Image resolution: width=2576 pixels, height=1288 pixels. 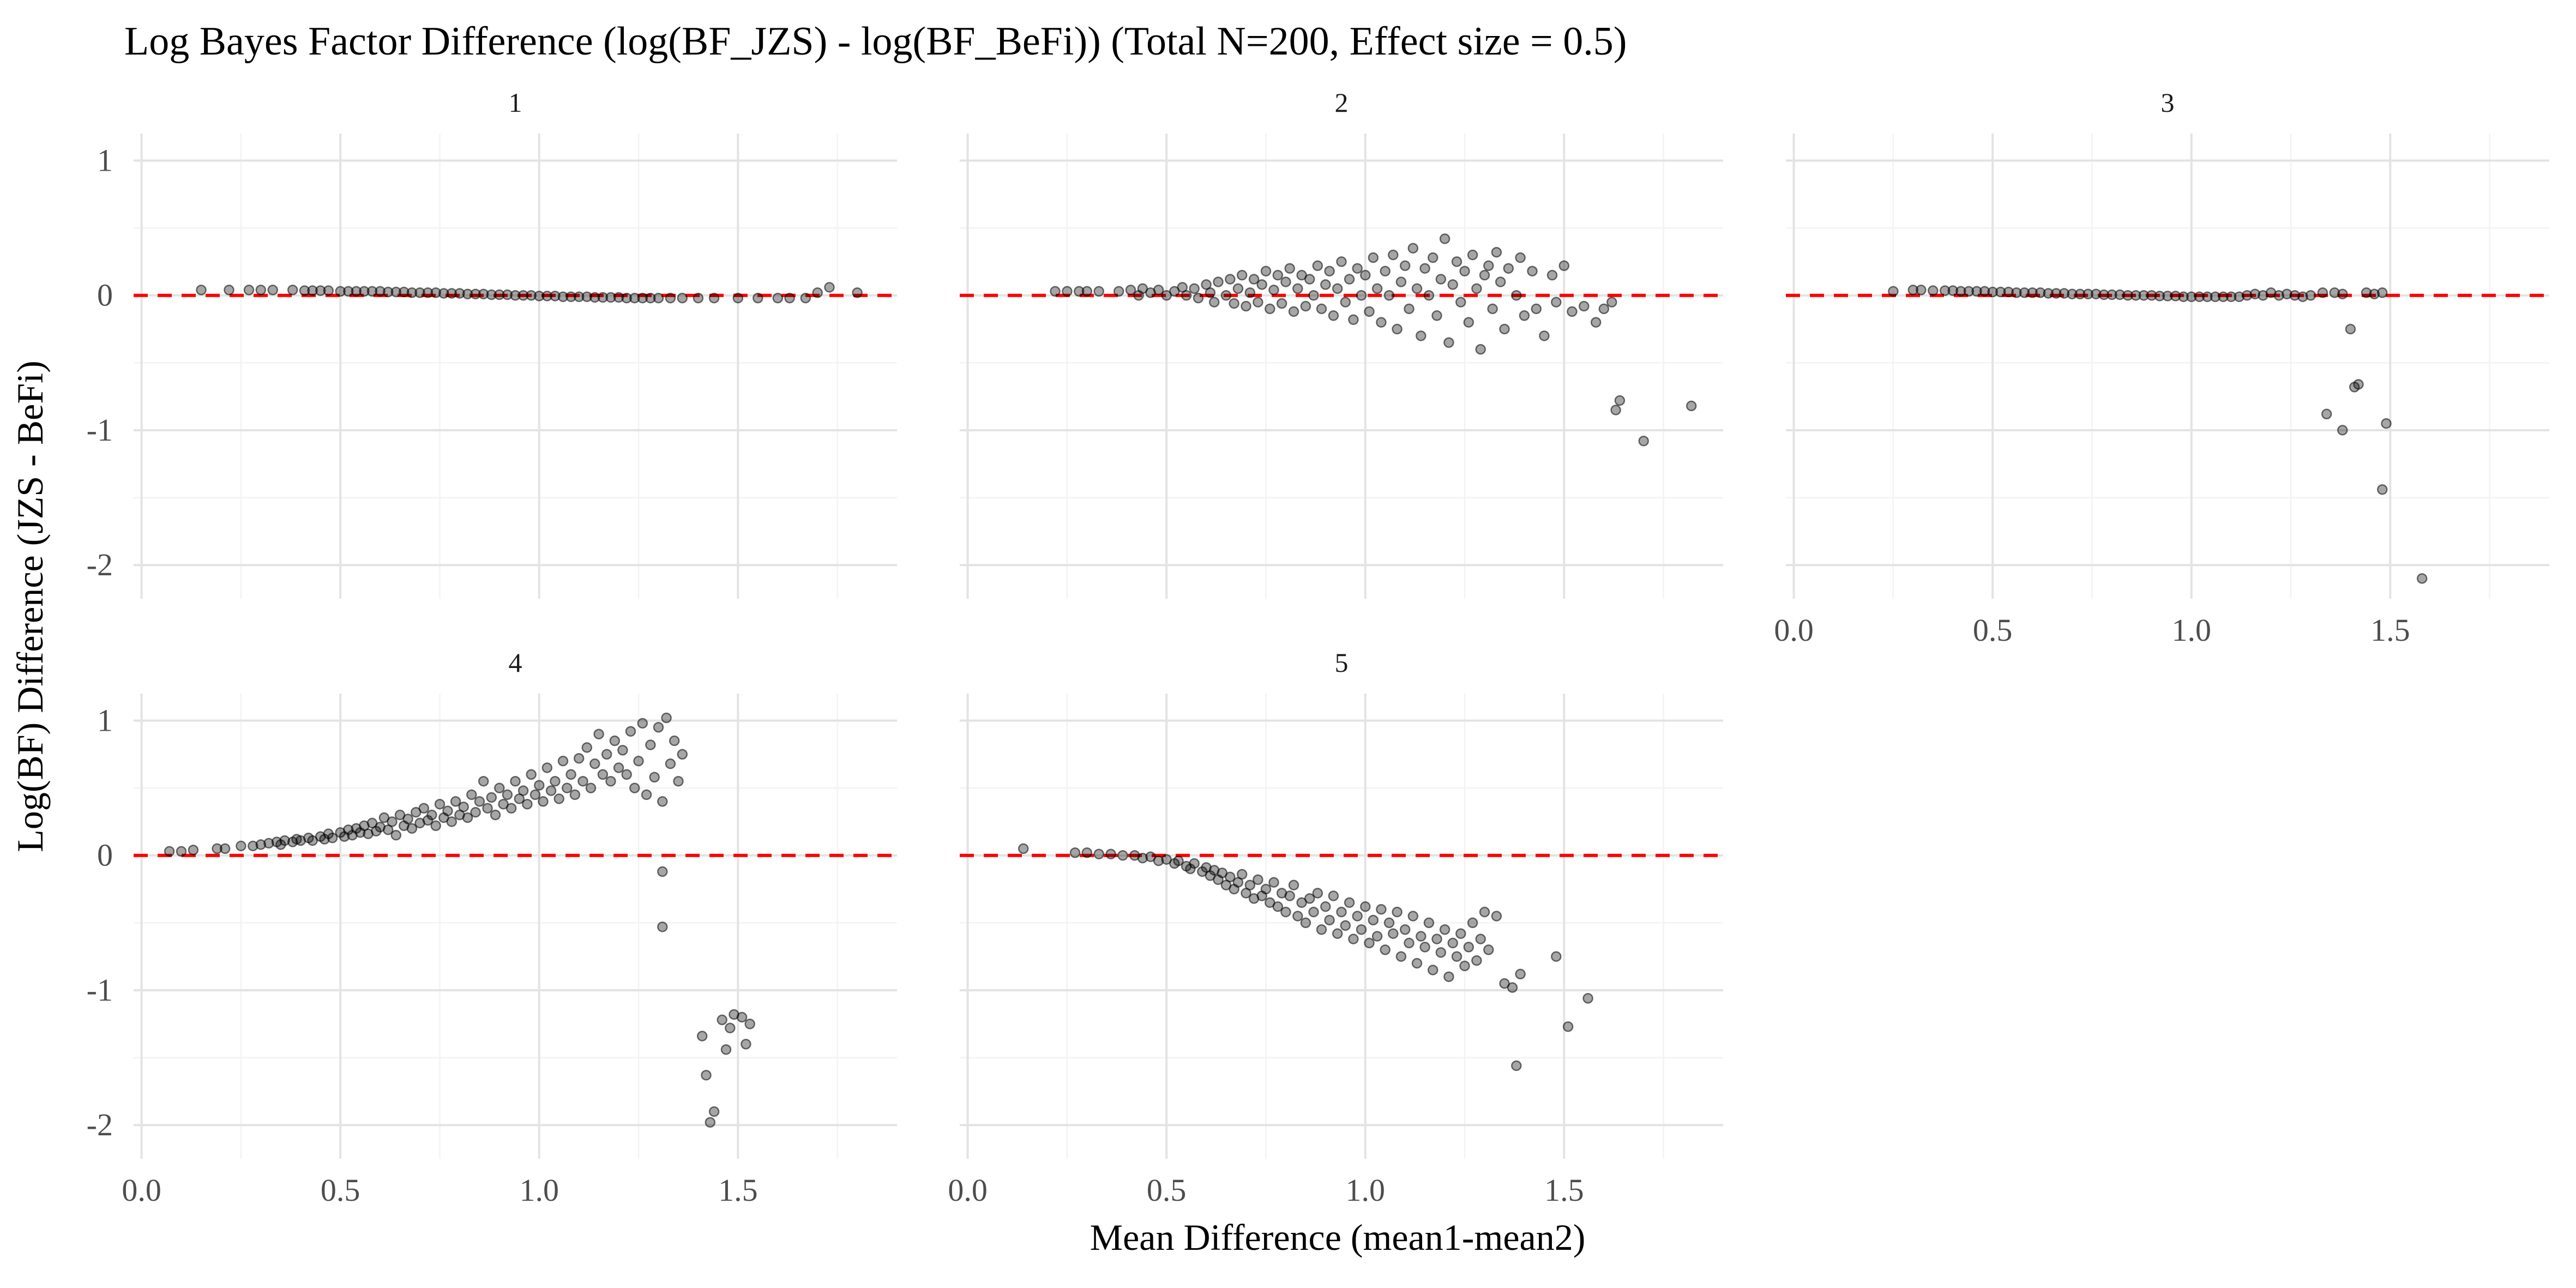 I want to click on x-tick-label: 1.5, so click(x=2390, y=630).